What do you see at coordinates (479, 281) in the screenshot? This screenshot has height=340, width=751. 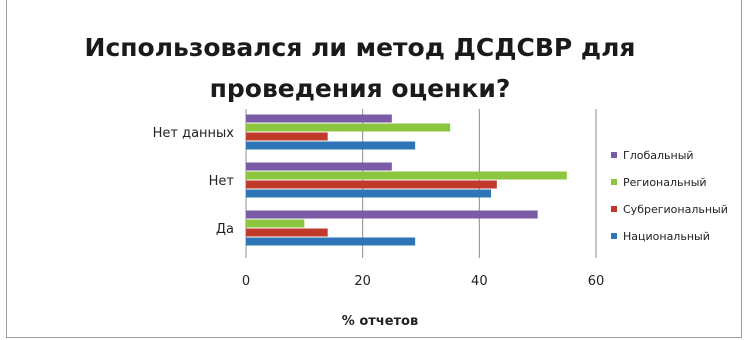 I see `x-tick-label-40: 40` at bounding box center [479, 281].